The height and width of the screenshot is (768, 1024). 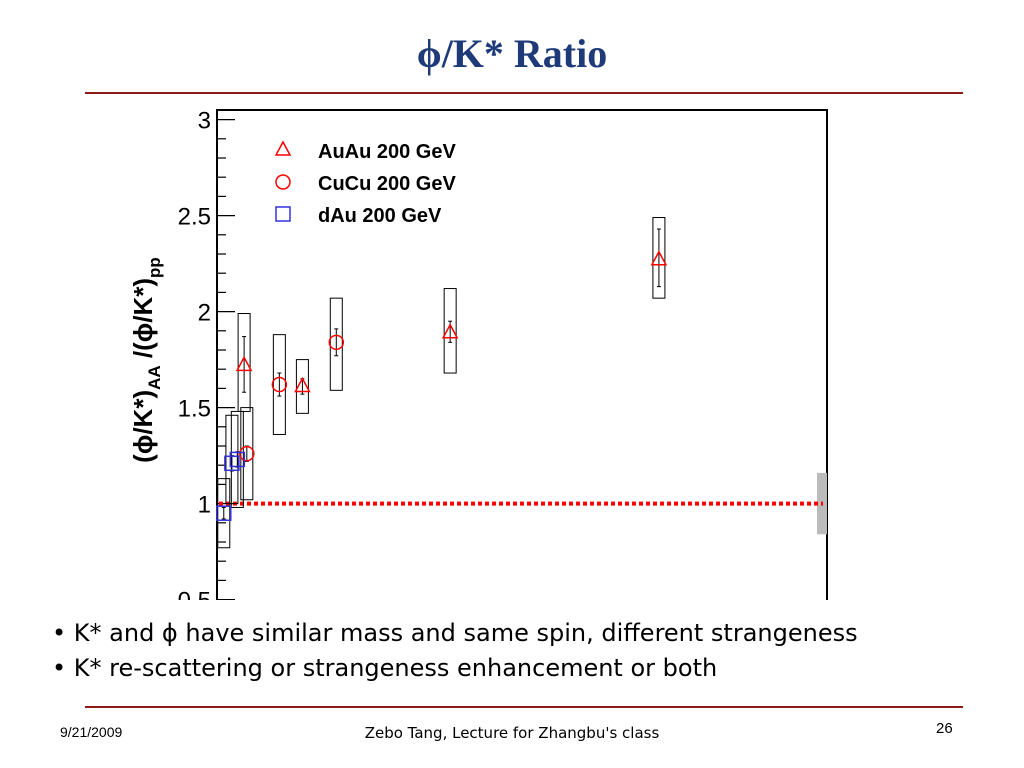 I want to click on y-tick-label: 2, so click(x=204, y=313).